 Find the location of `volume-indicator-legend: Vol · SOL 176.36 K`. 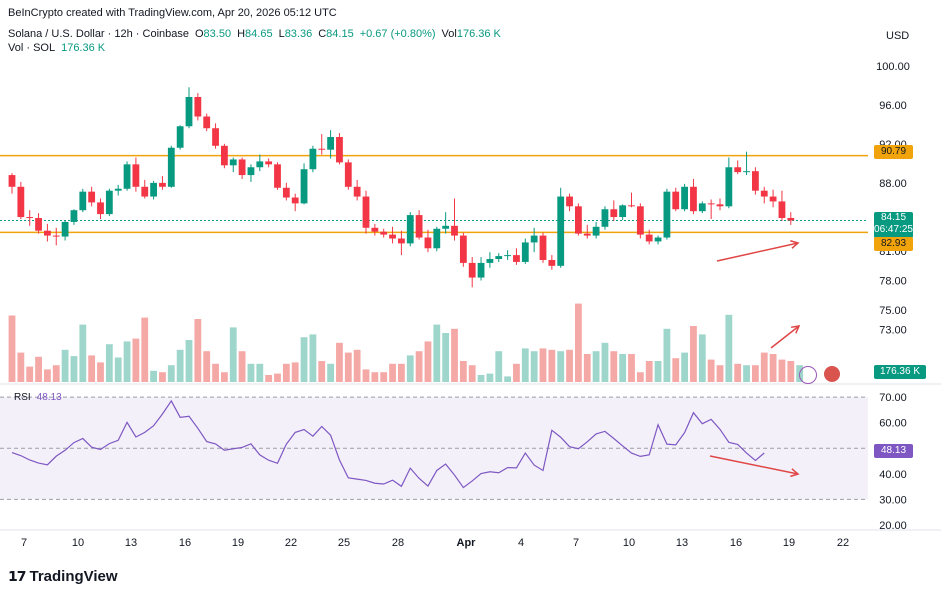

volume-indicator-legend: Vol · SOL 176.36 K is located at coordinates (56, 48).